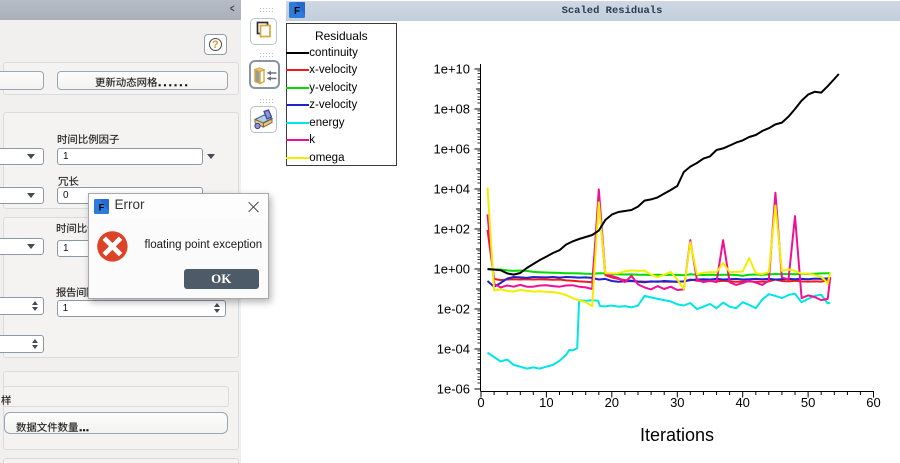 The image size is (900, 463). Describe the element at coordinates (453, 389) in the screenshot. I see `svg-text: 1e-06` at that location.